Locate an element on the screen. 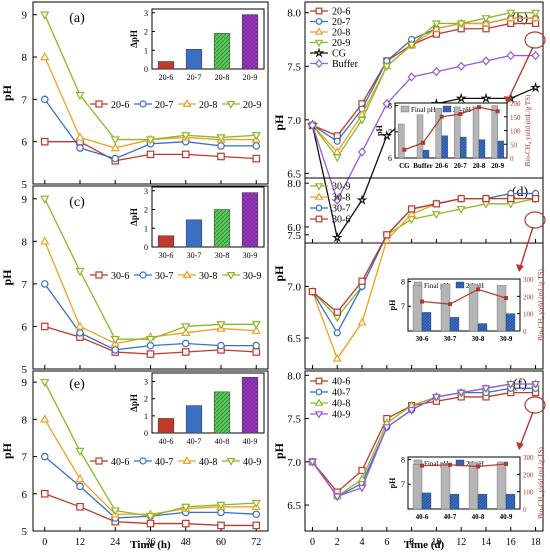 This screenshot has width=550, height=552. y-axis-label: pH is located at coordinates (279, 273).